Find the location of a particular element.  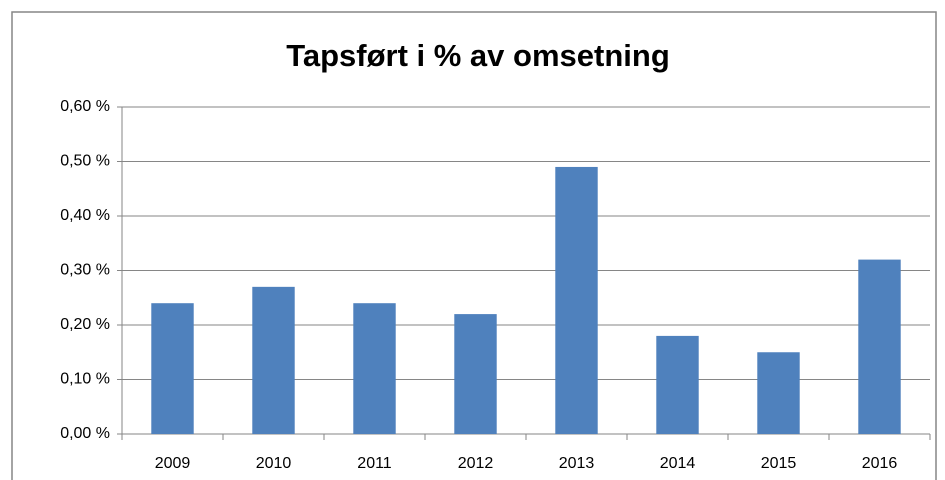

x-tick-label: 2012 is located at coordinates (476, 463).